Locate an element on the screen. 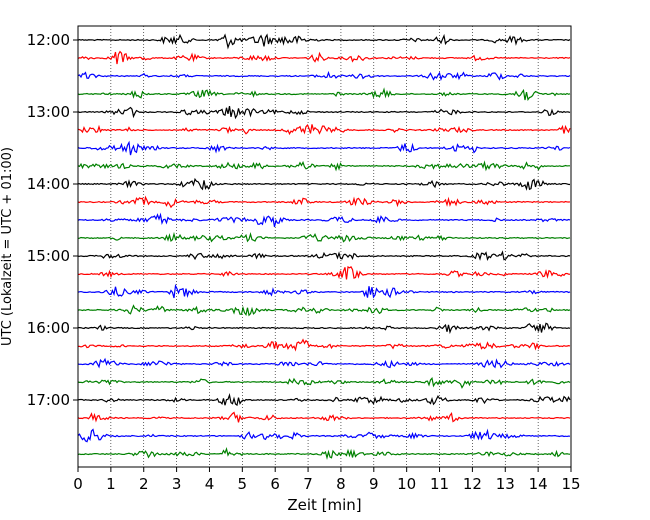 Image resolution: width=650 pixels, height=520 pixels. x-tick-label-9: 9 is located at coordinates (374, 484).